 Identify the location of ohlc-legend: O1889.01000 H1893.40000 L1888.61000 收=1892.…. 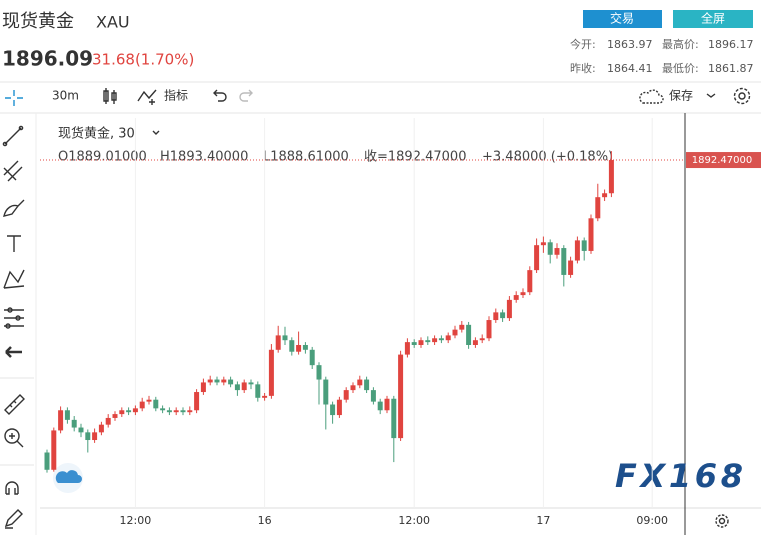
(335, 157).